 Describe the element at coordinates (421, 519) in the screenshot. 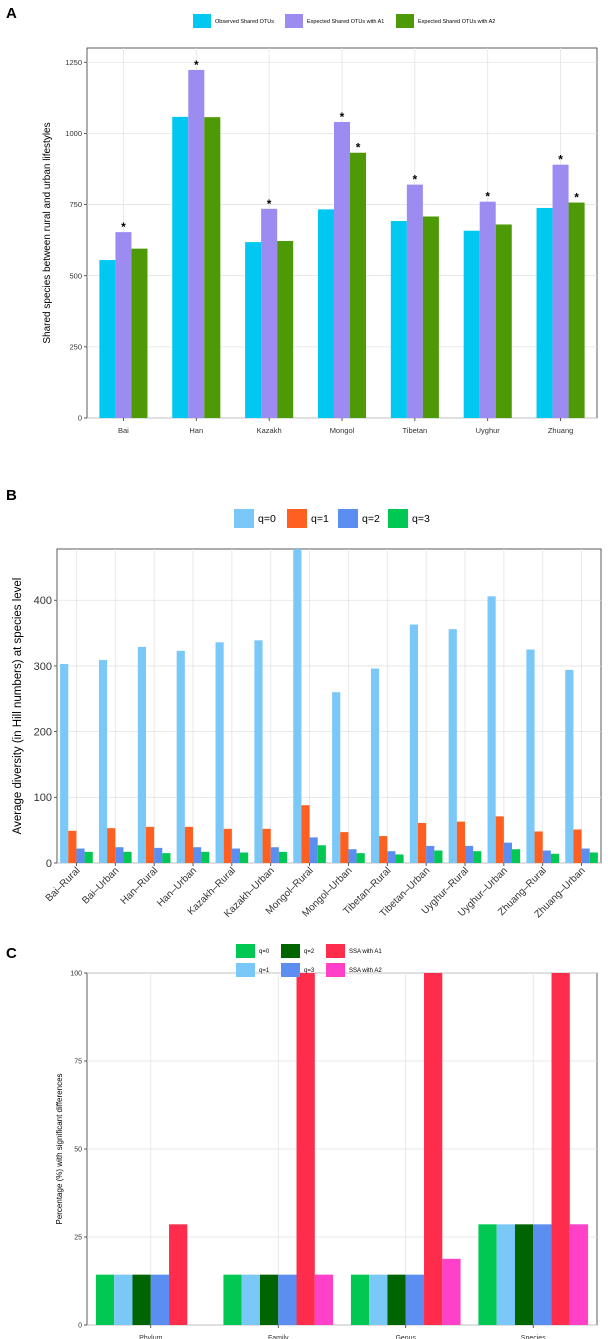

I see `b-legend-label-4: q=3` at that location.